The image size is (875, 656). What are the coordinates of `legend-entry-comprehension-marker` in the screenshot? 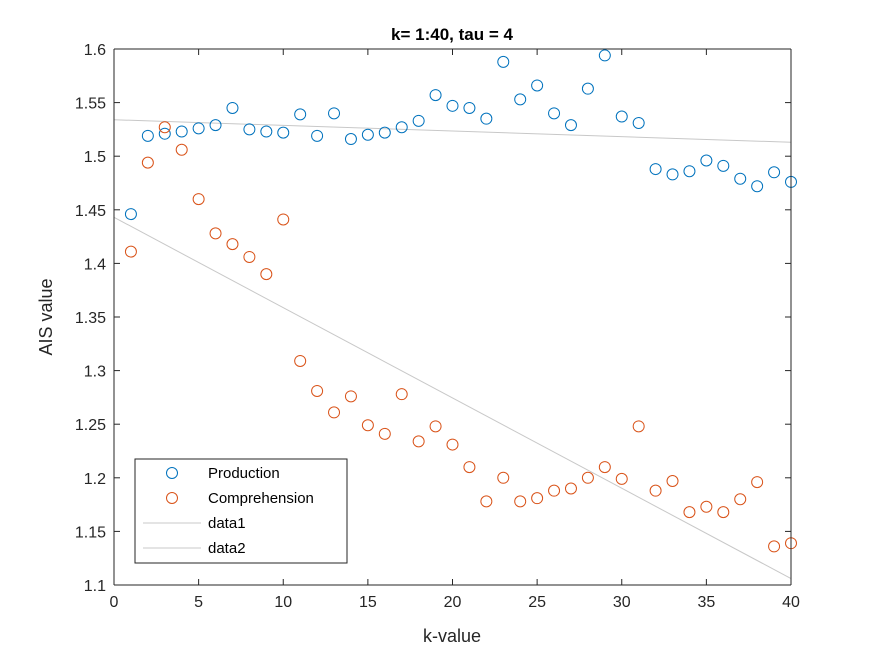 It's located at (172, 498).